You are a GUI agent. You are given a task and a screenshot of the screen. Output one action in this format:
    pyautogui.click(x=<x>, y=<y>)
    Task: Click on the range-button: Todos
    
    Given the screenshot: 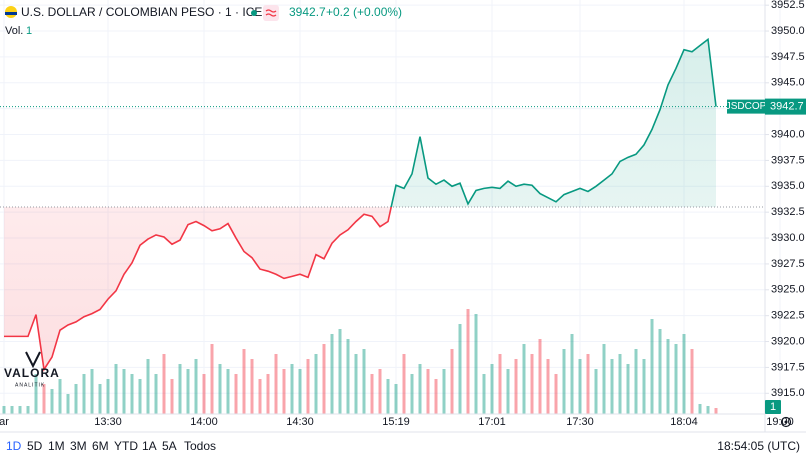 What is the action you would take?
    pyautogui.click(x=200, y=446)
    